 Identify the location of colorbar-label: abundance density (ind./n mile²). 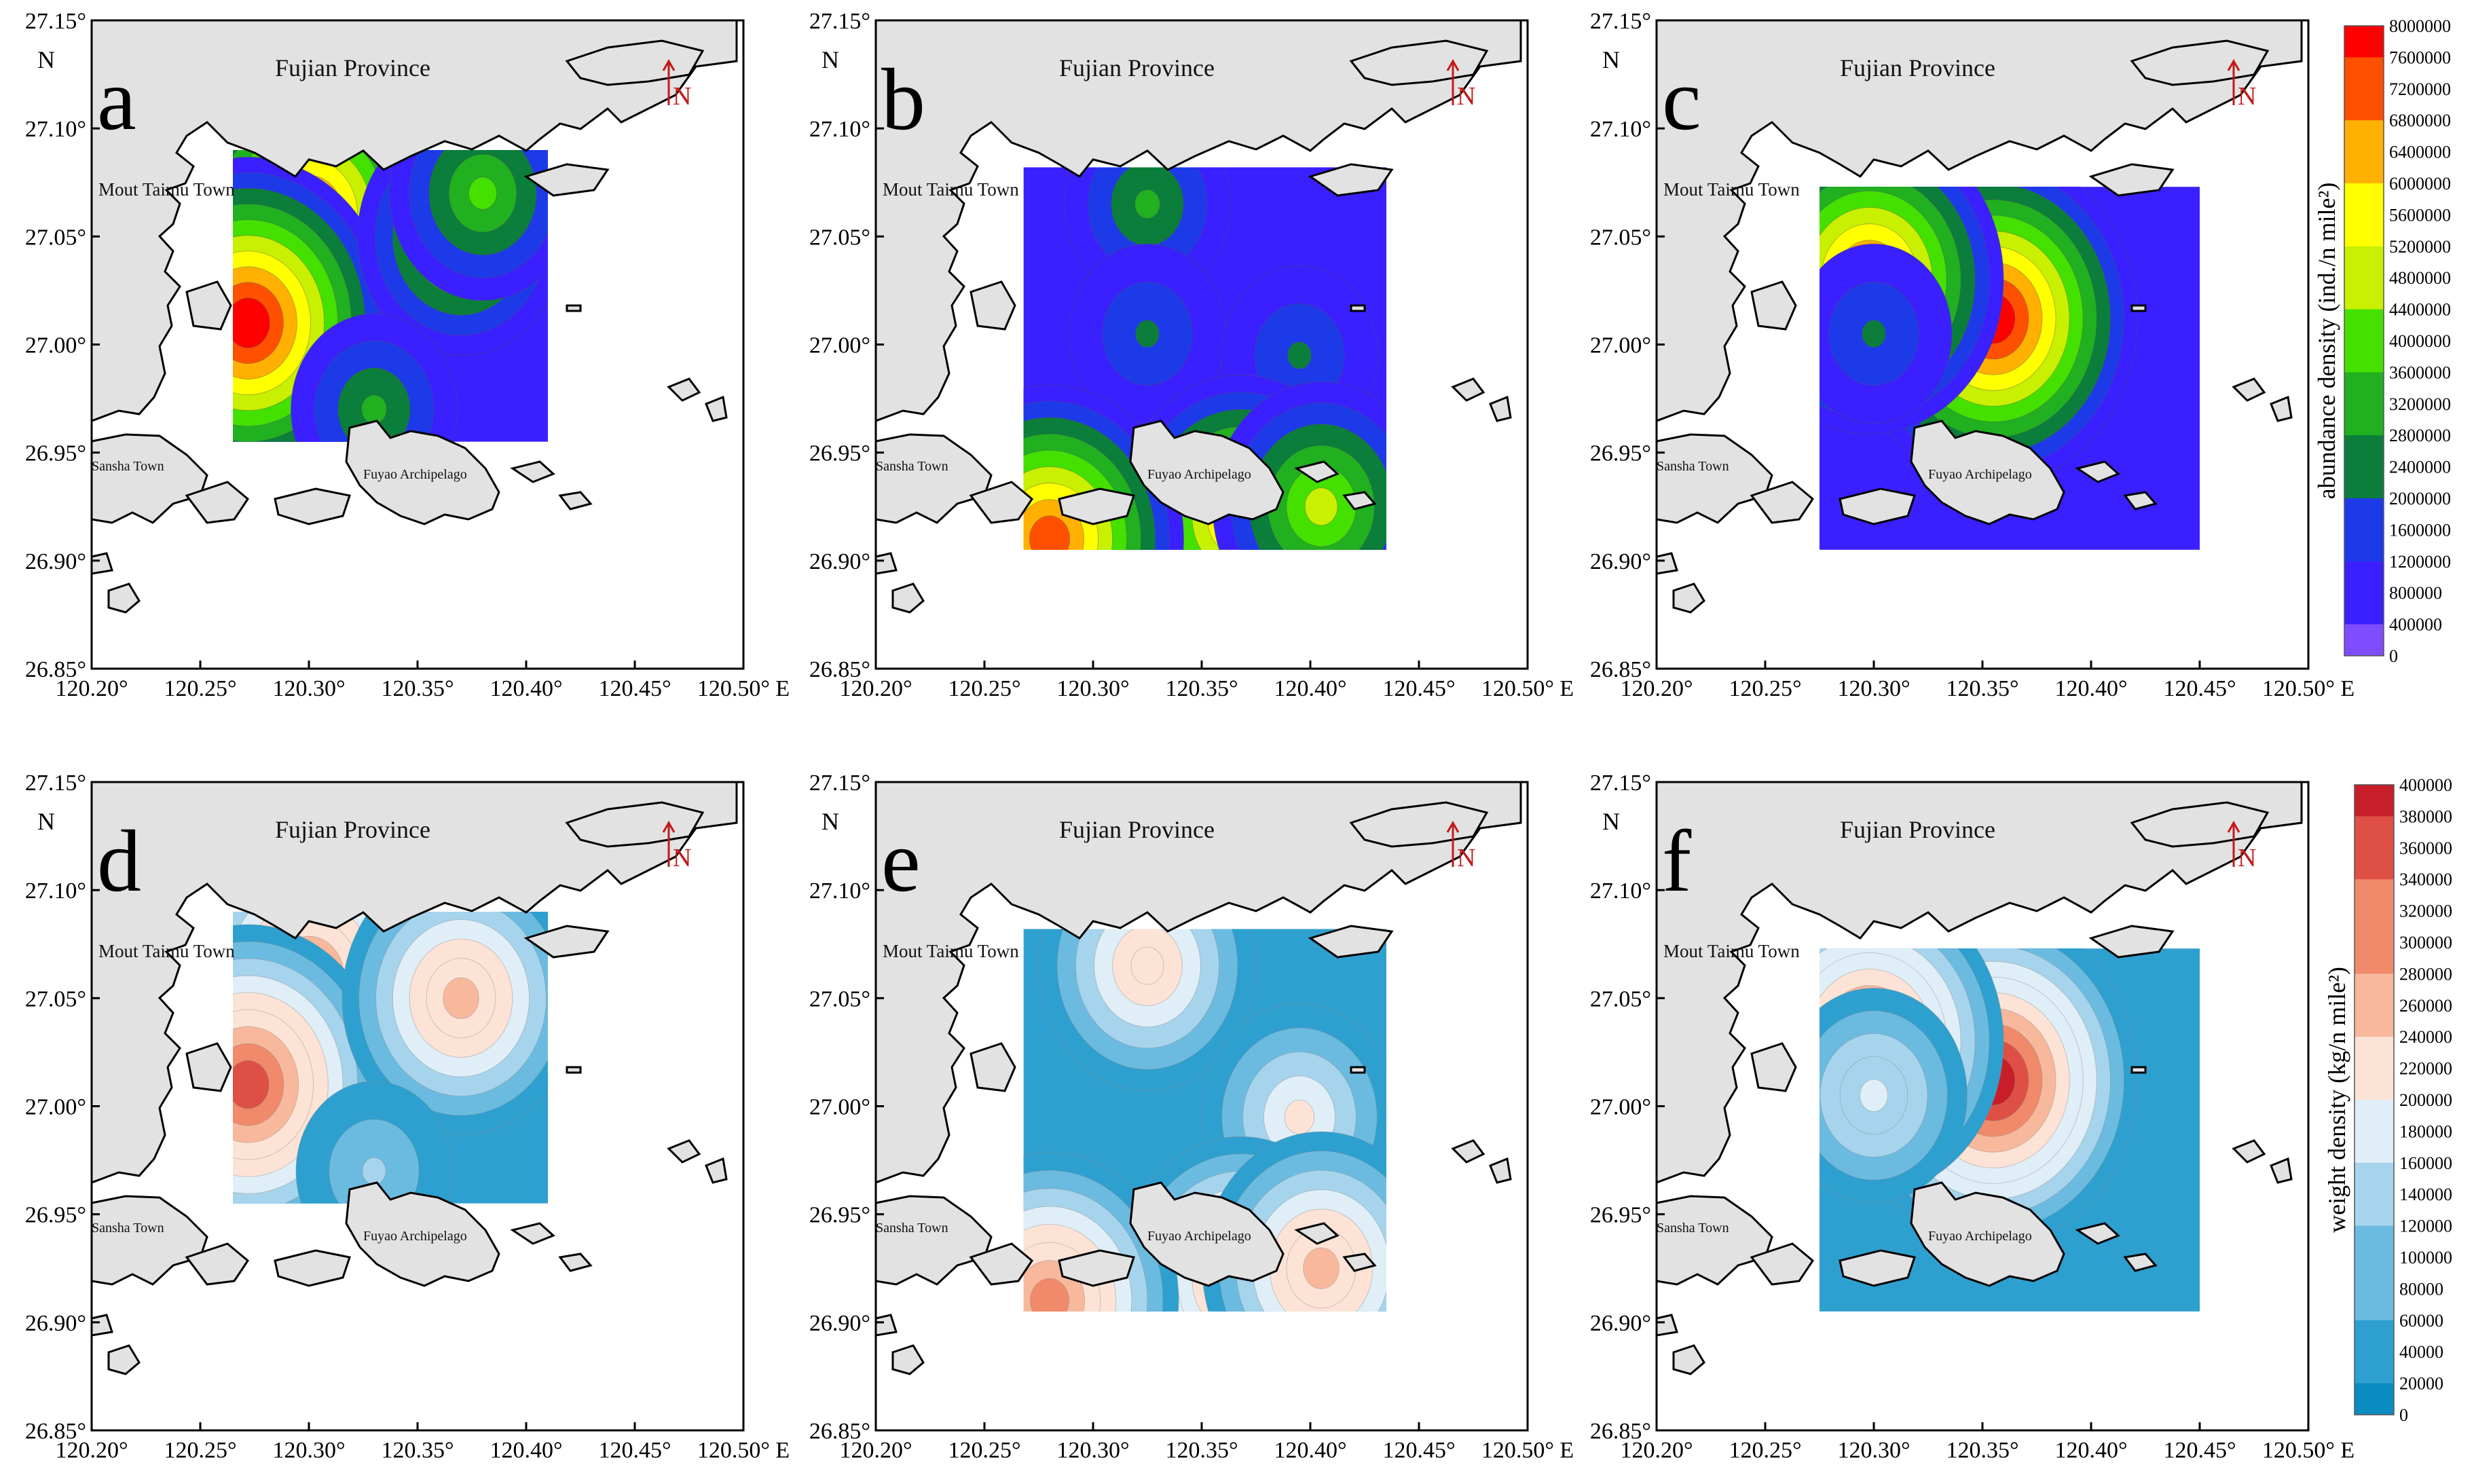
(2326, 341).